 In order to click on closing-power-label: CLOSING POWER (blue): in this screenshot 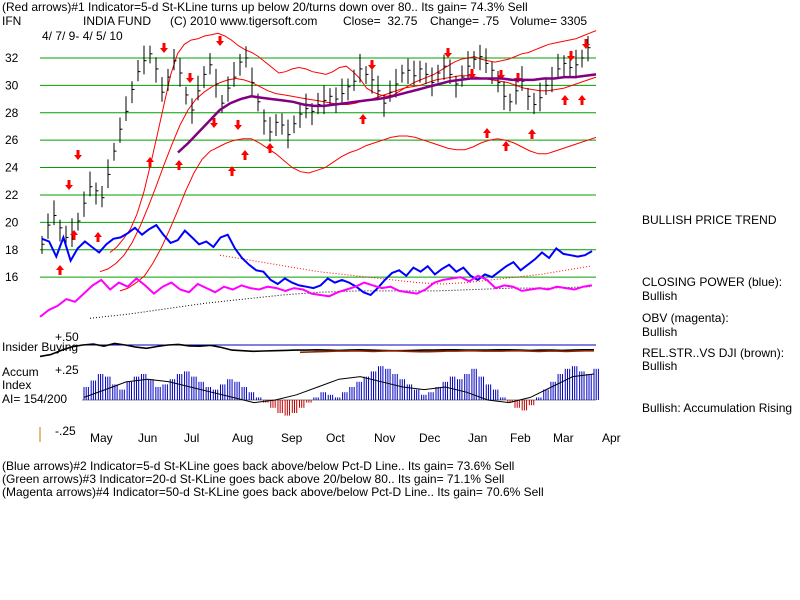, I will do `click(712, 282)`.